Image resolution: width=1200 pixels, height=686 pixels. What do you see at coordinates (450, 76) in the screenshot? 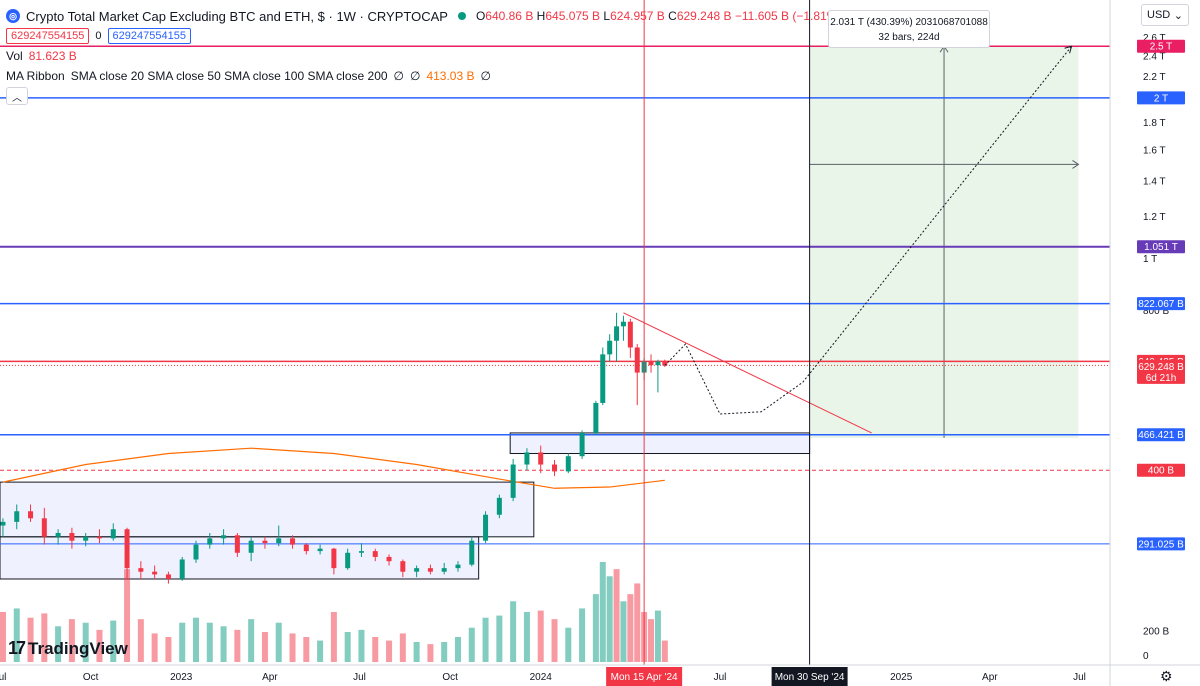
I see `ma-value-3: 413.03 B` at bounding box center [450, 76].